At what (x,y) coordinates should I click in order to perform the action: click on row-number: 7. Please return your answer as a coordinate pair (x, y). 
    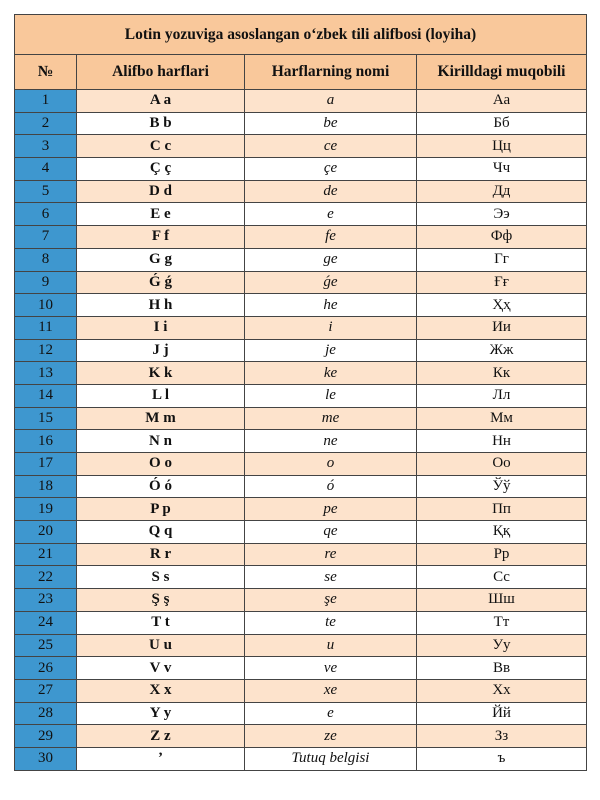
    Looking at the image, I should click on (45, 237).